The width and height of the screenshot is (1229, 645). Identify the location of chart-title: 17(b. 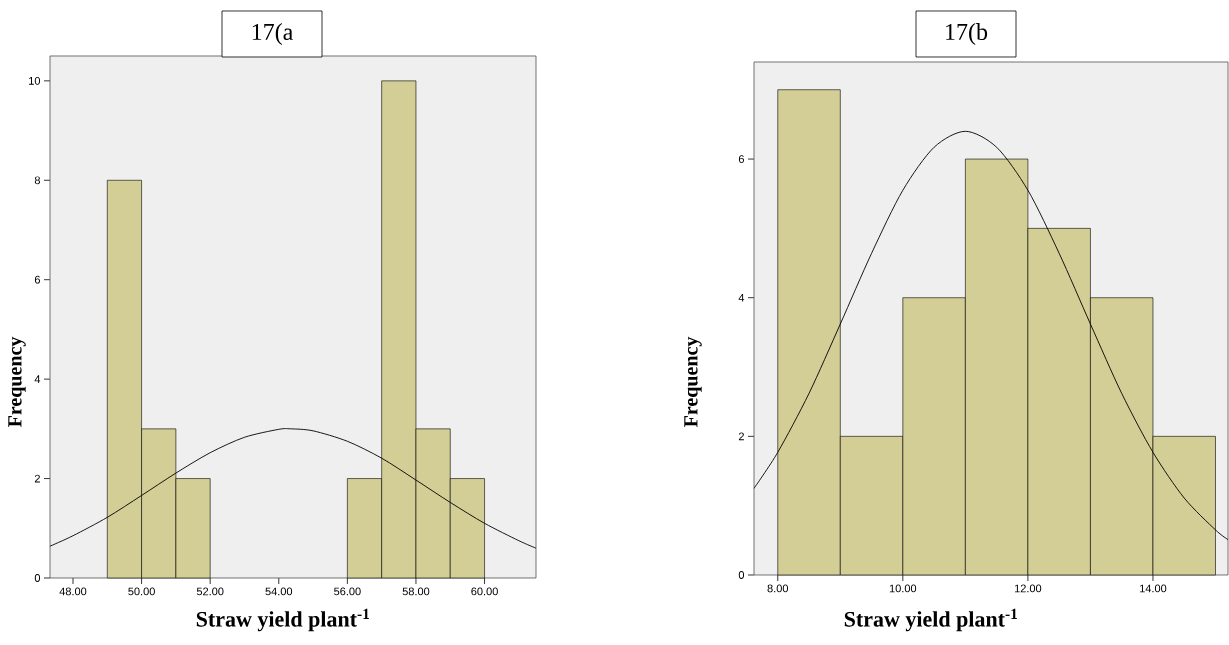
(967, 34).